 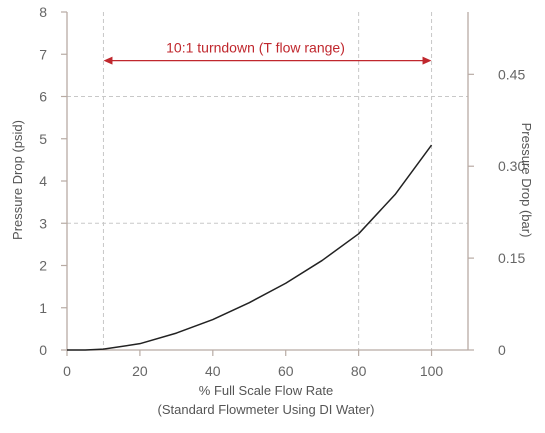 What do you see at coordinates (502, 350) in the screenshot?
I see `y2-tick-label: 0` at bounding box center [502, 350].